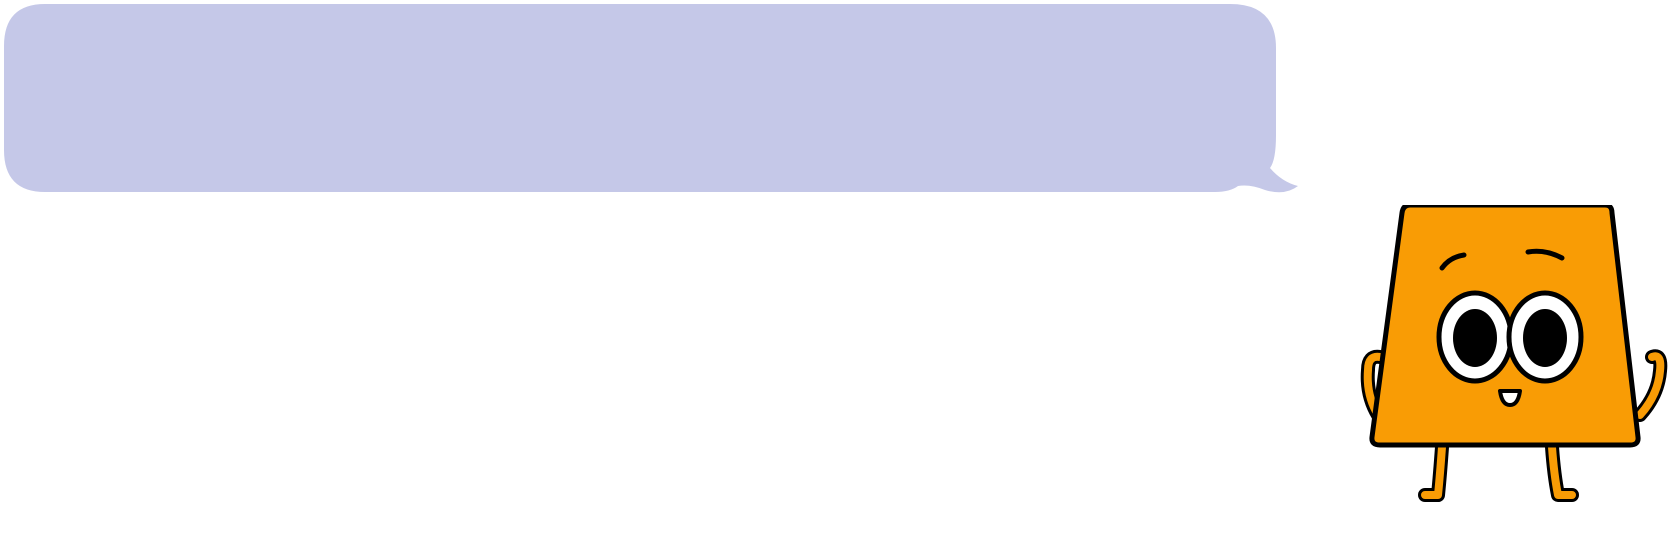 The width and height of the screenshot is (1678, 556). I want to click on right-leg-fill, so click(1562, 471).